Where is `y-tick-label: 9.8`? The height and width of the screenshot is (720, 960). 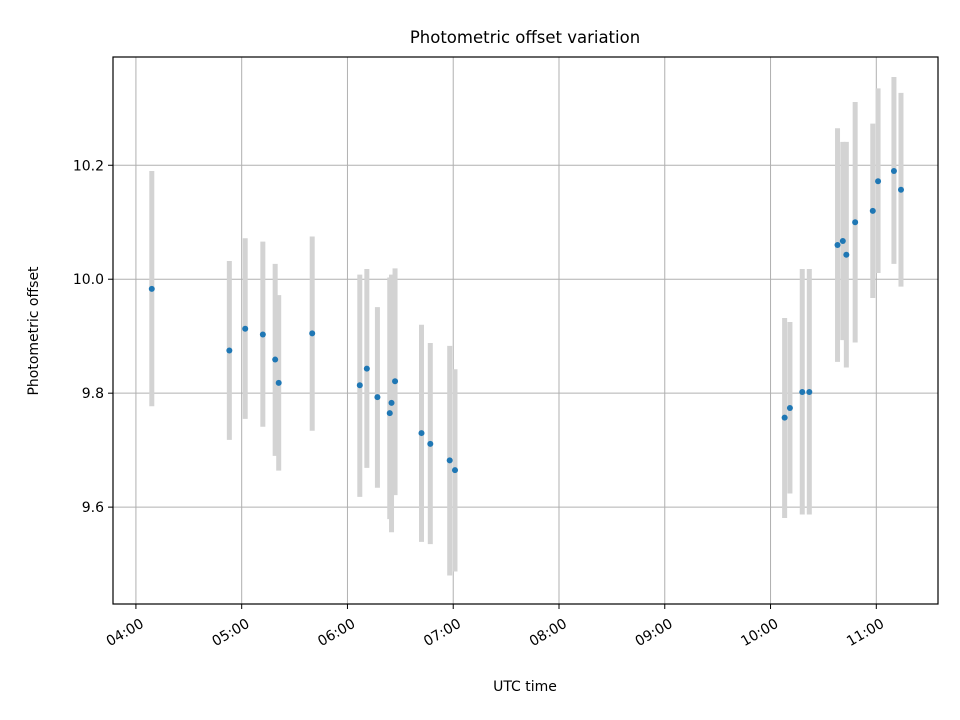 y-tick-label: 9.8 is located at coordinates (93, 394).